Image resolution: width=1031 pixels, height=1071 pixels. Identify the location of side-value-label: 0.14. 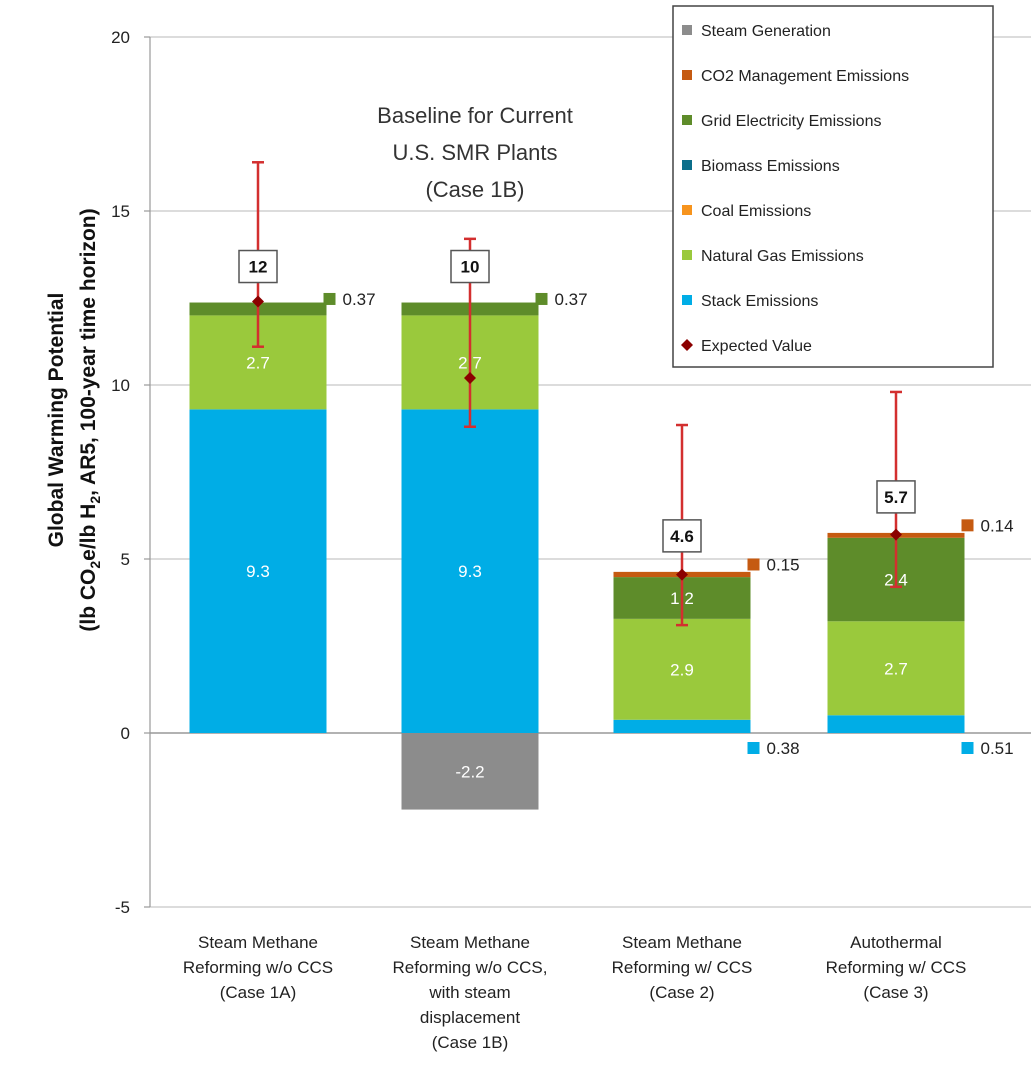
(997, 525).